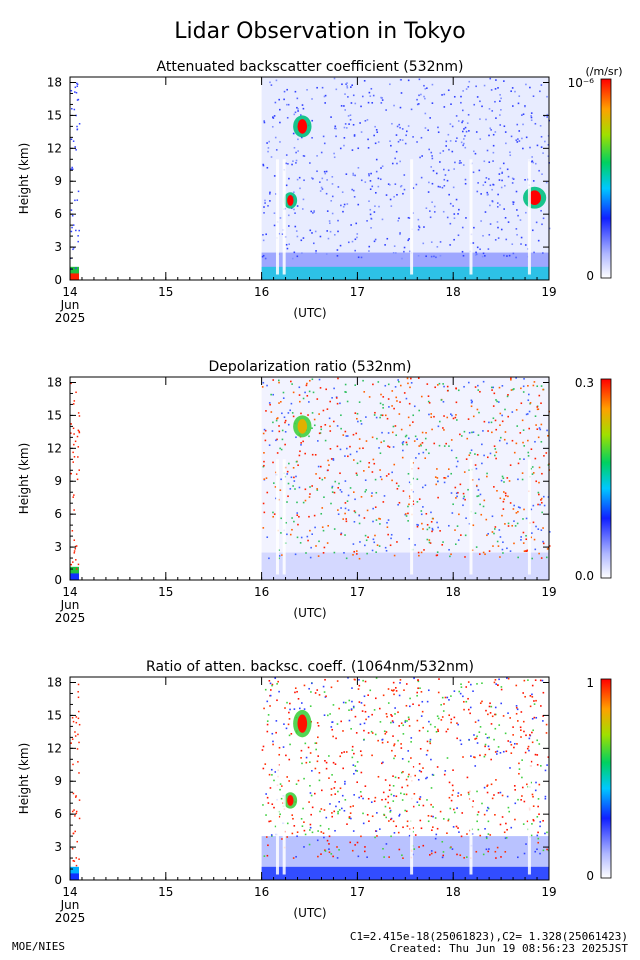  What do you see at coordinates (412, 817) in the screenshot?
I see `signal-gap` at bounding box center [412, 817].